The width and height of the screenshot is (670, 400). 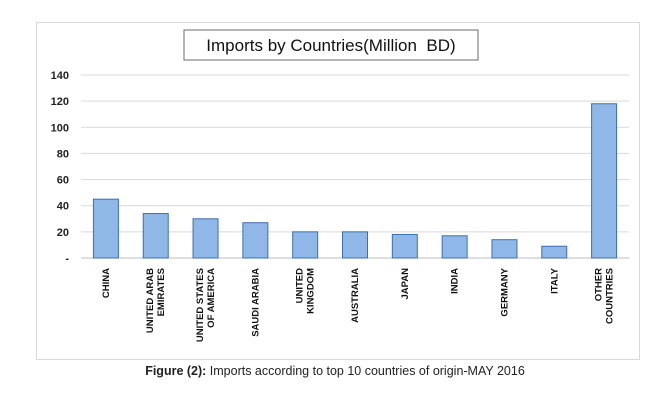 What do you see at coordinates (60, 167) in the screenshot?
I see `y-axis-tick-labels: - 20 40 60 80 100 120 140` at bounding box center [60, 167].